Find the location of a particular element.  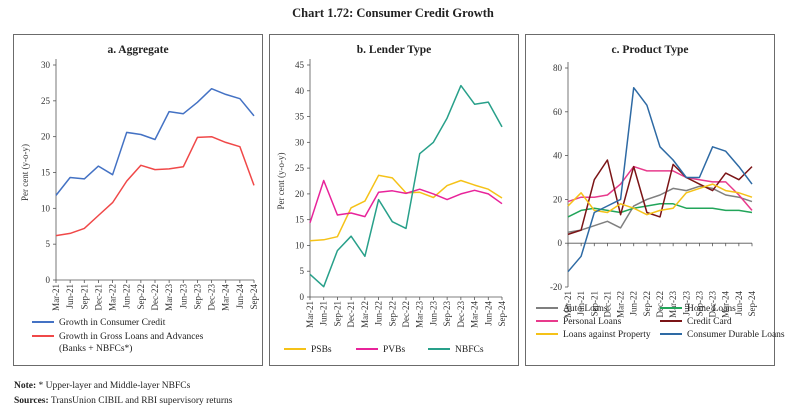

legend-label: Credit Card is located at coordinates (709, 322).